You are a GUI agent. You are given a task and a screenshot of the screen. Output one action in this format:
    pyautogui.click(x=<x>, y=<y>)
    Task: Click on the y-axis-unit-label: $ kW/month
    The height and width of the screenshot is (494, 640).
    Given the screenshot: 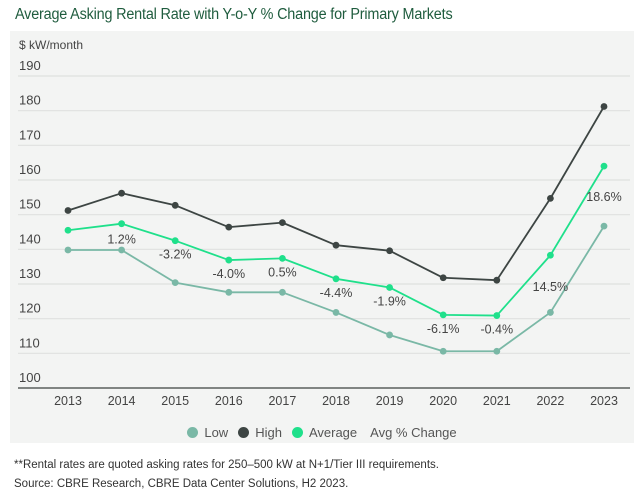 What is the action you would take?
    pyautogui.click(x=51, y=45)
    